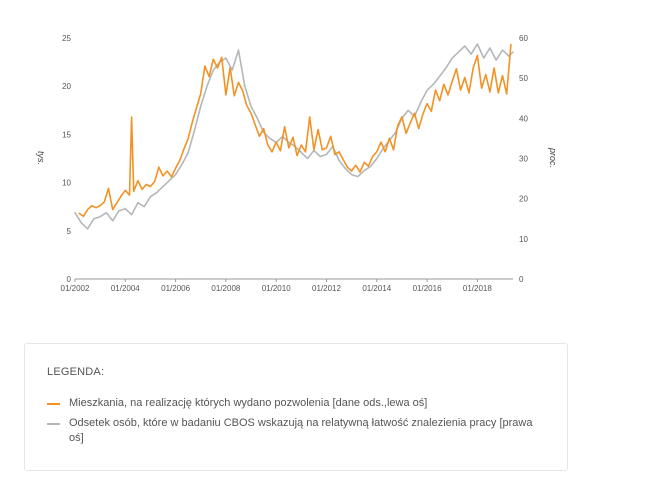 This screenshot has height=486, width=645. I want to click on legend-swatch-gray, so click(53, 424).